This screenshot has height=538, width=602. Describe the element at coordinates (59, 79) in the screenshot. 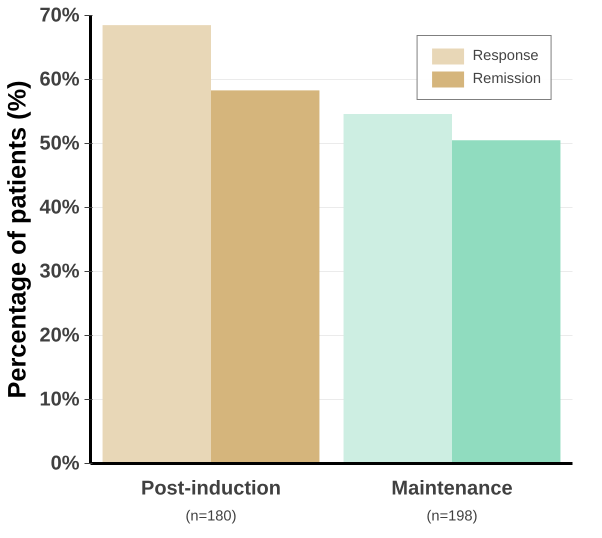

I see `y-tick-label: 60%` at that location.